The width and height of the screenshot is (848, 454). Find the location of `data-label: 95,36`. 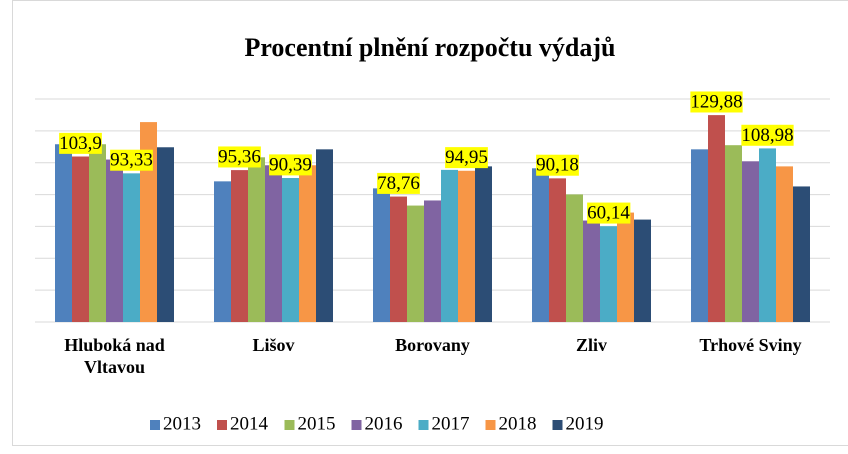

data-label: 95,36 is located at coordinates (239, 156).